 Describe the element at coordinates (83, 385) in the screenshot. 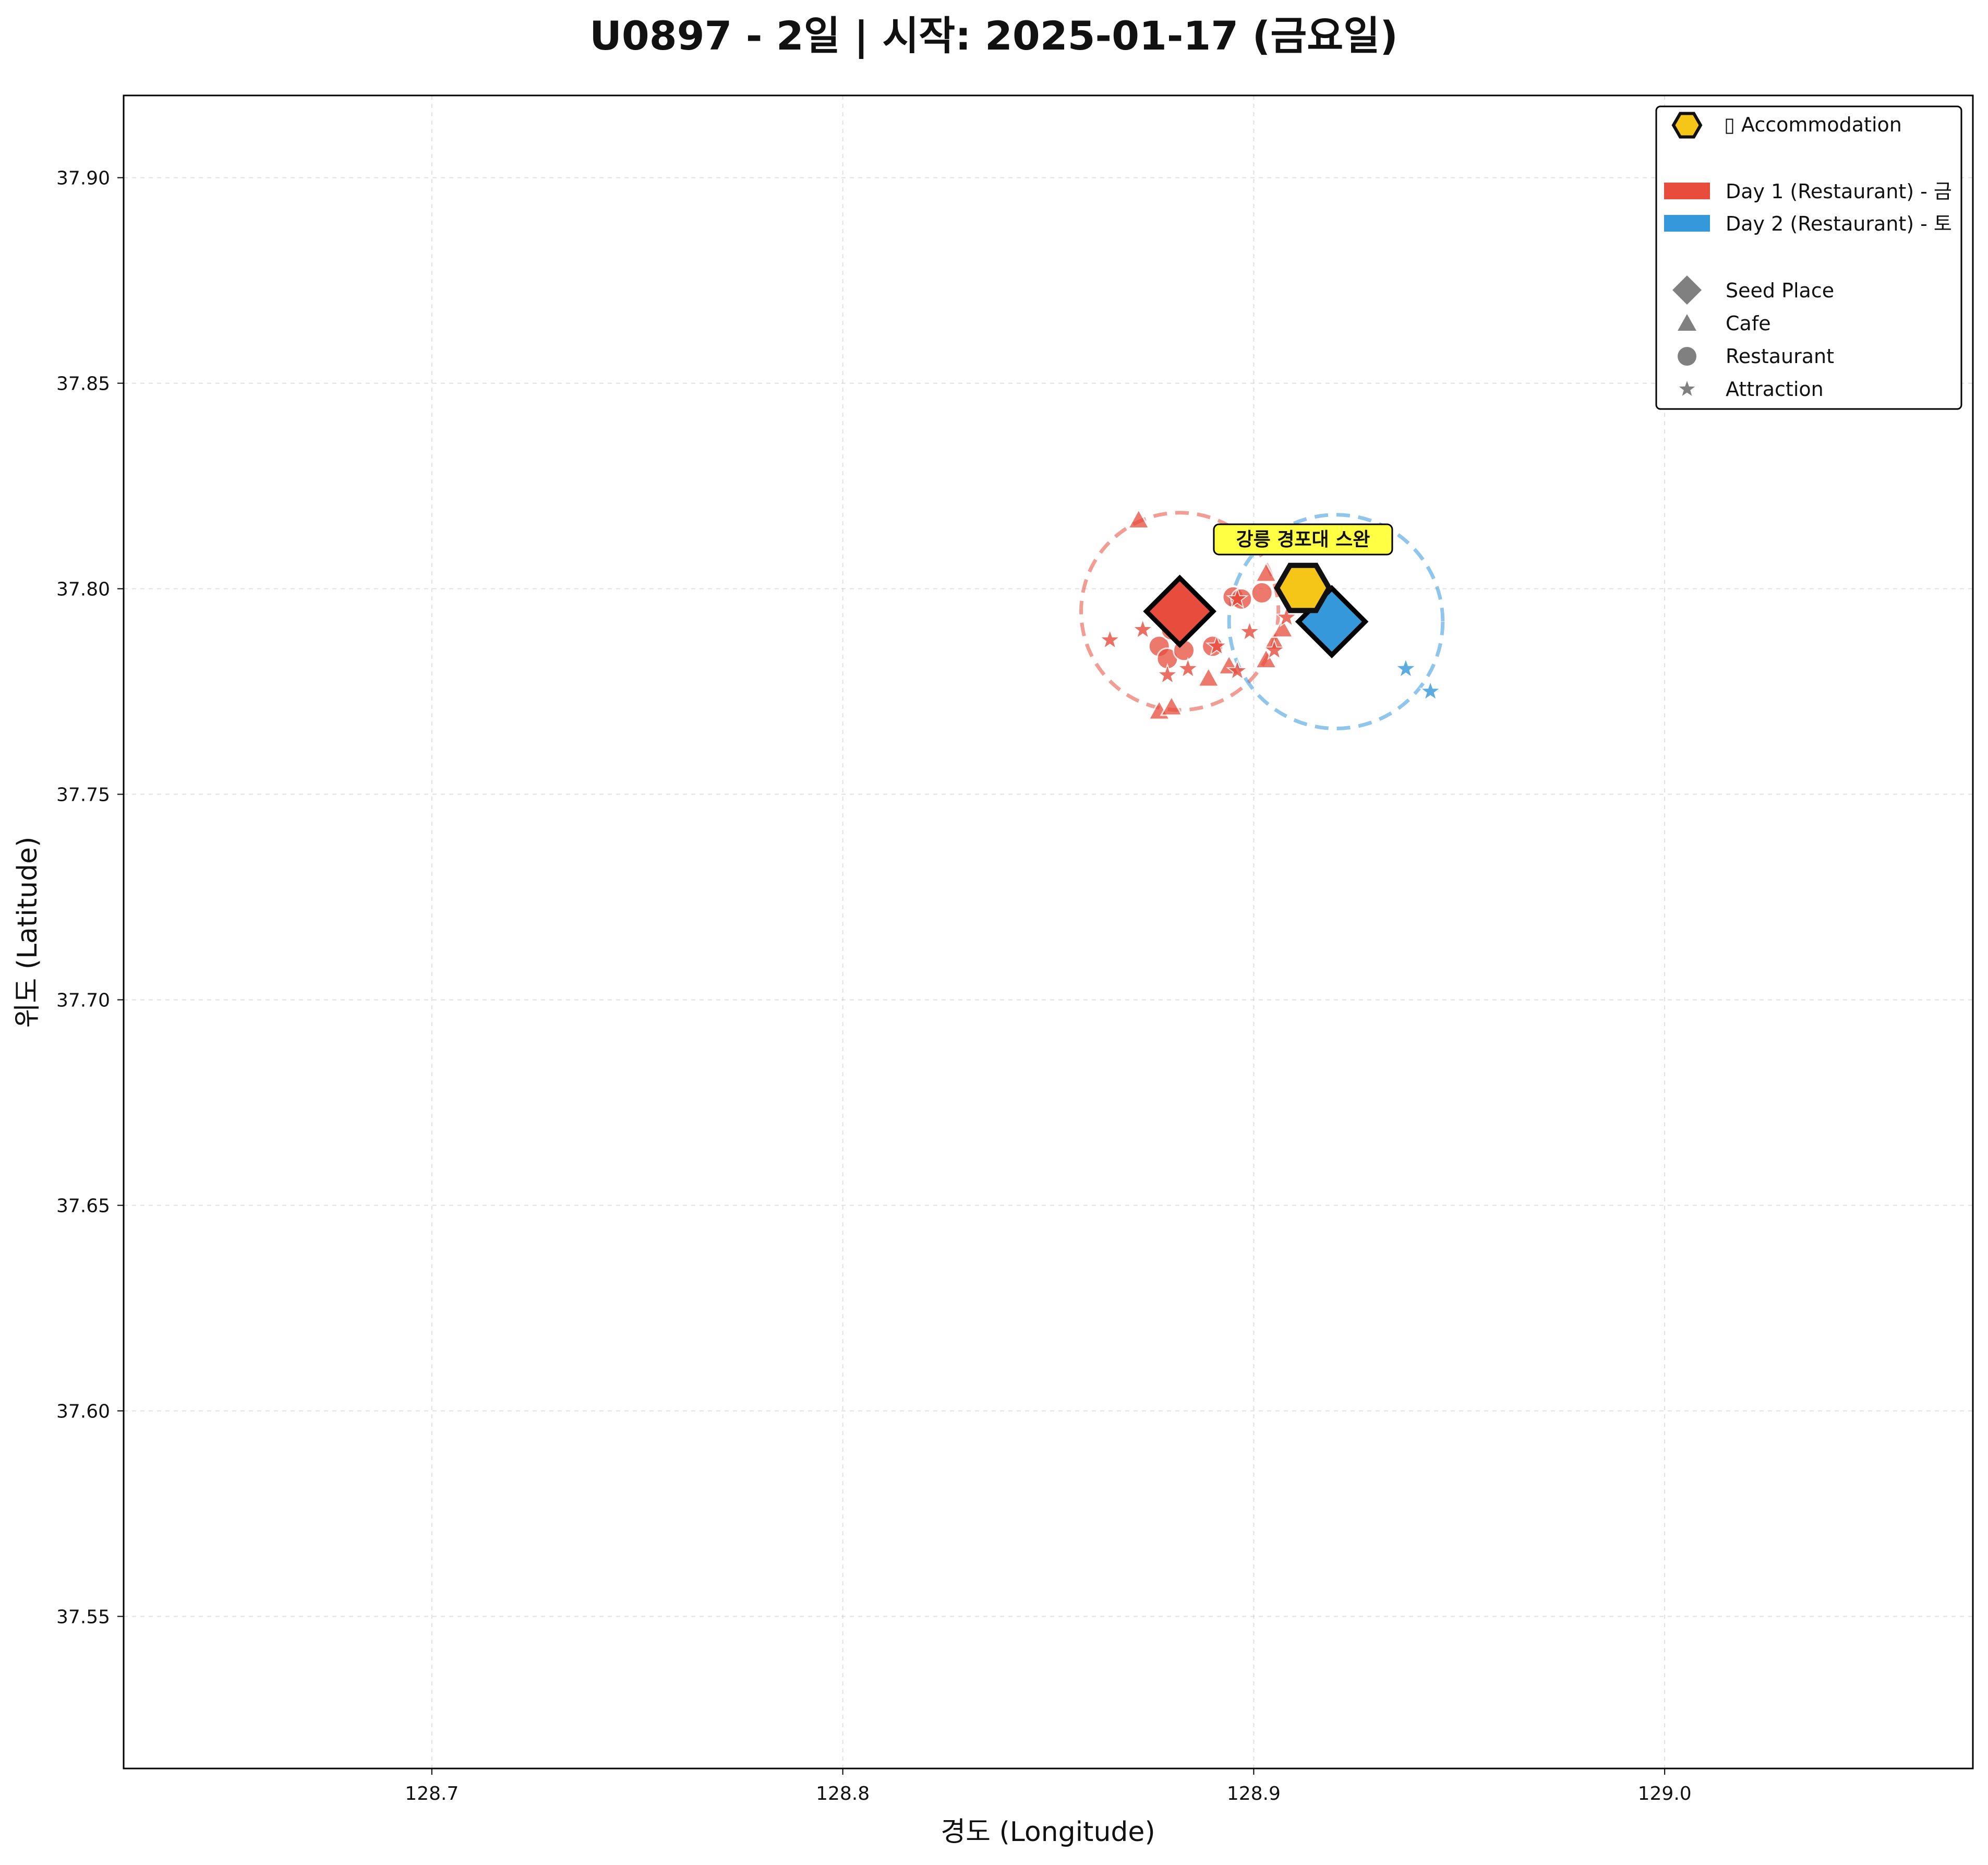

I see `y-tick-label: 37.85` at that location.